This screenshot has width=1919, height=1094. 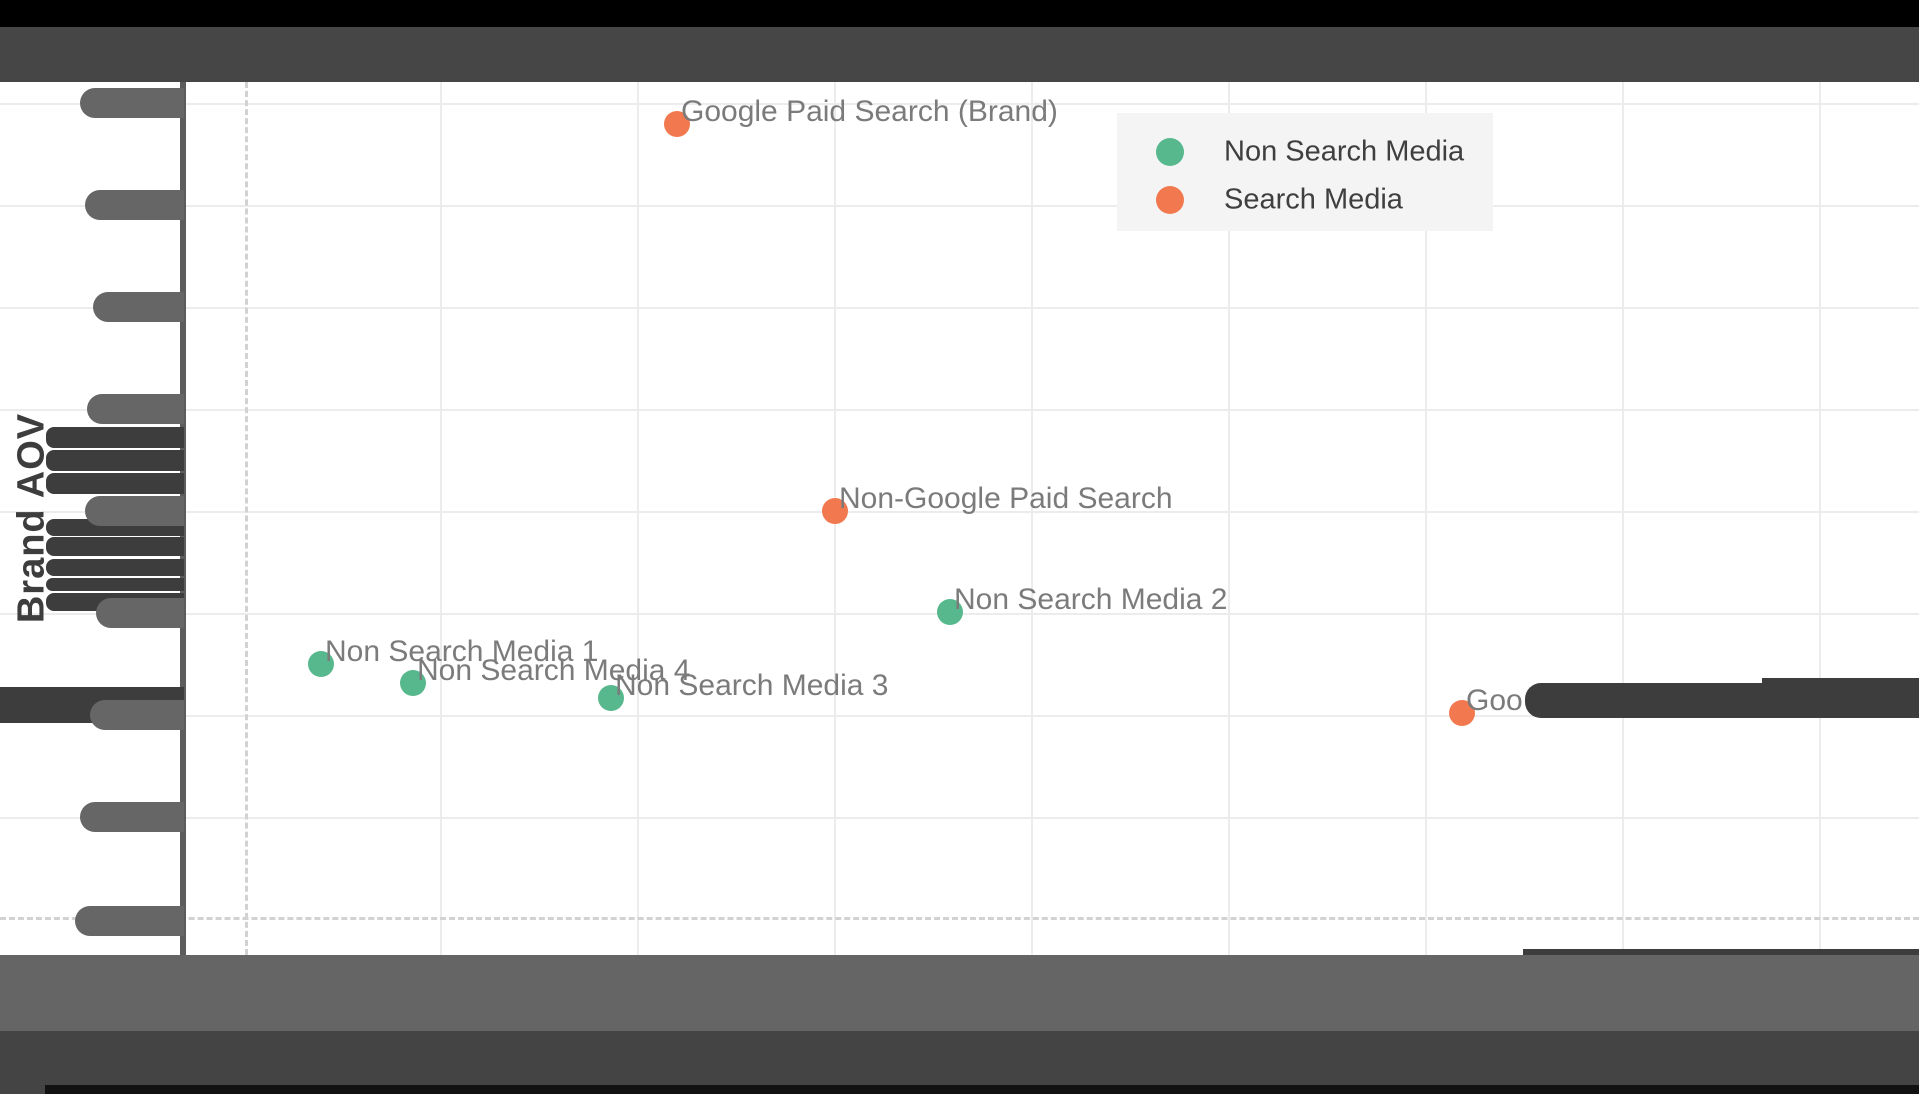 I want to click on bottom-redaction-band, so click(x=959, y=1062).